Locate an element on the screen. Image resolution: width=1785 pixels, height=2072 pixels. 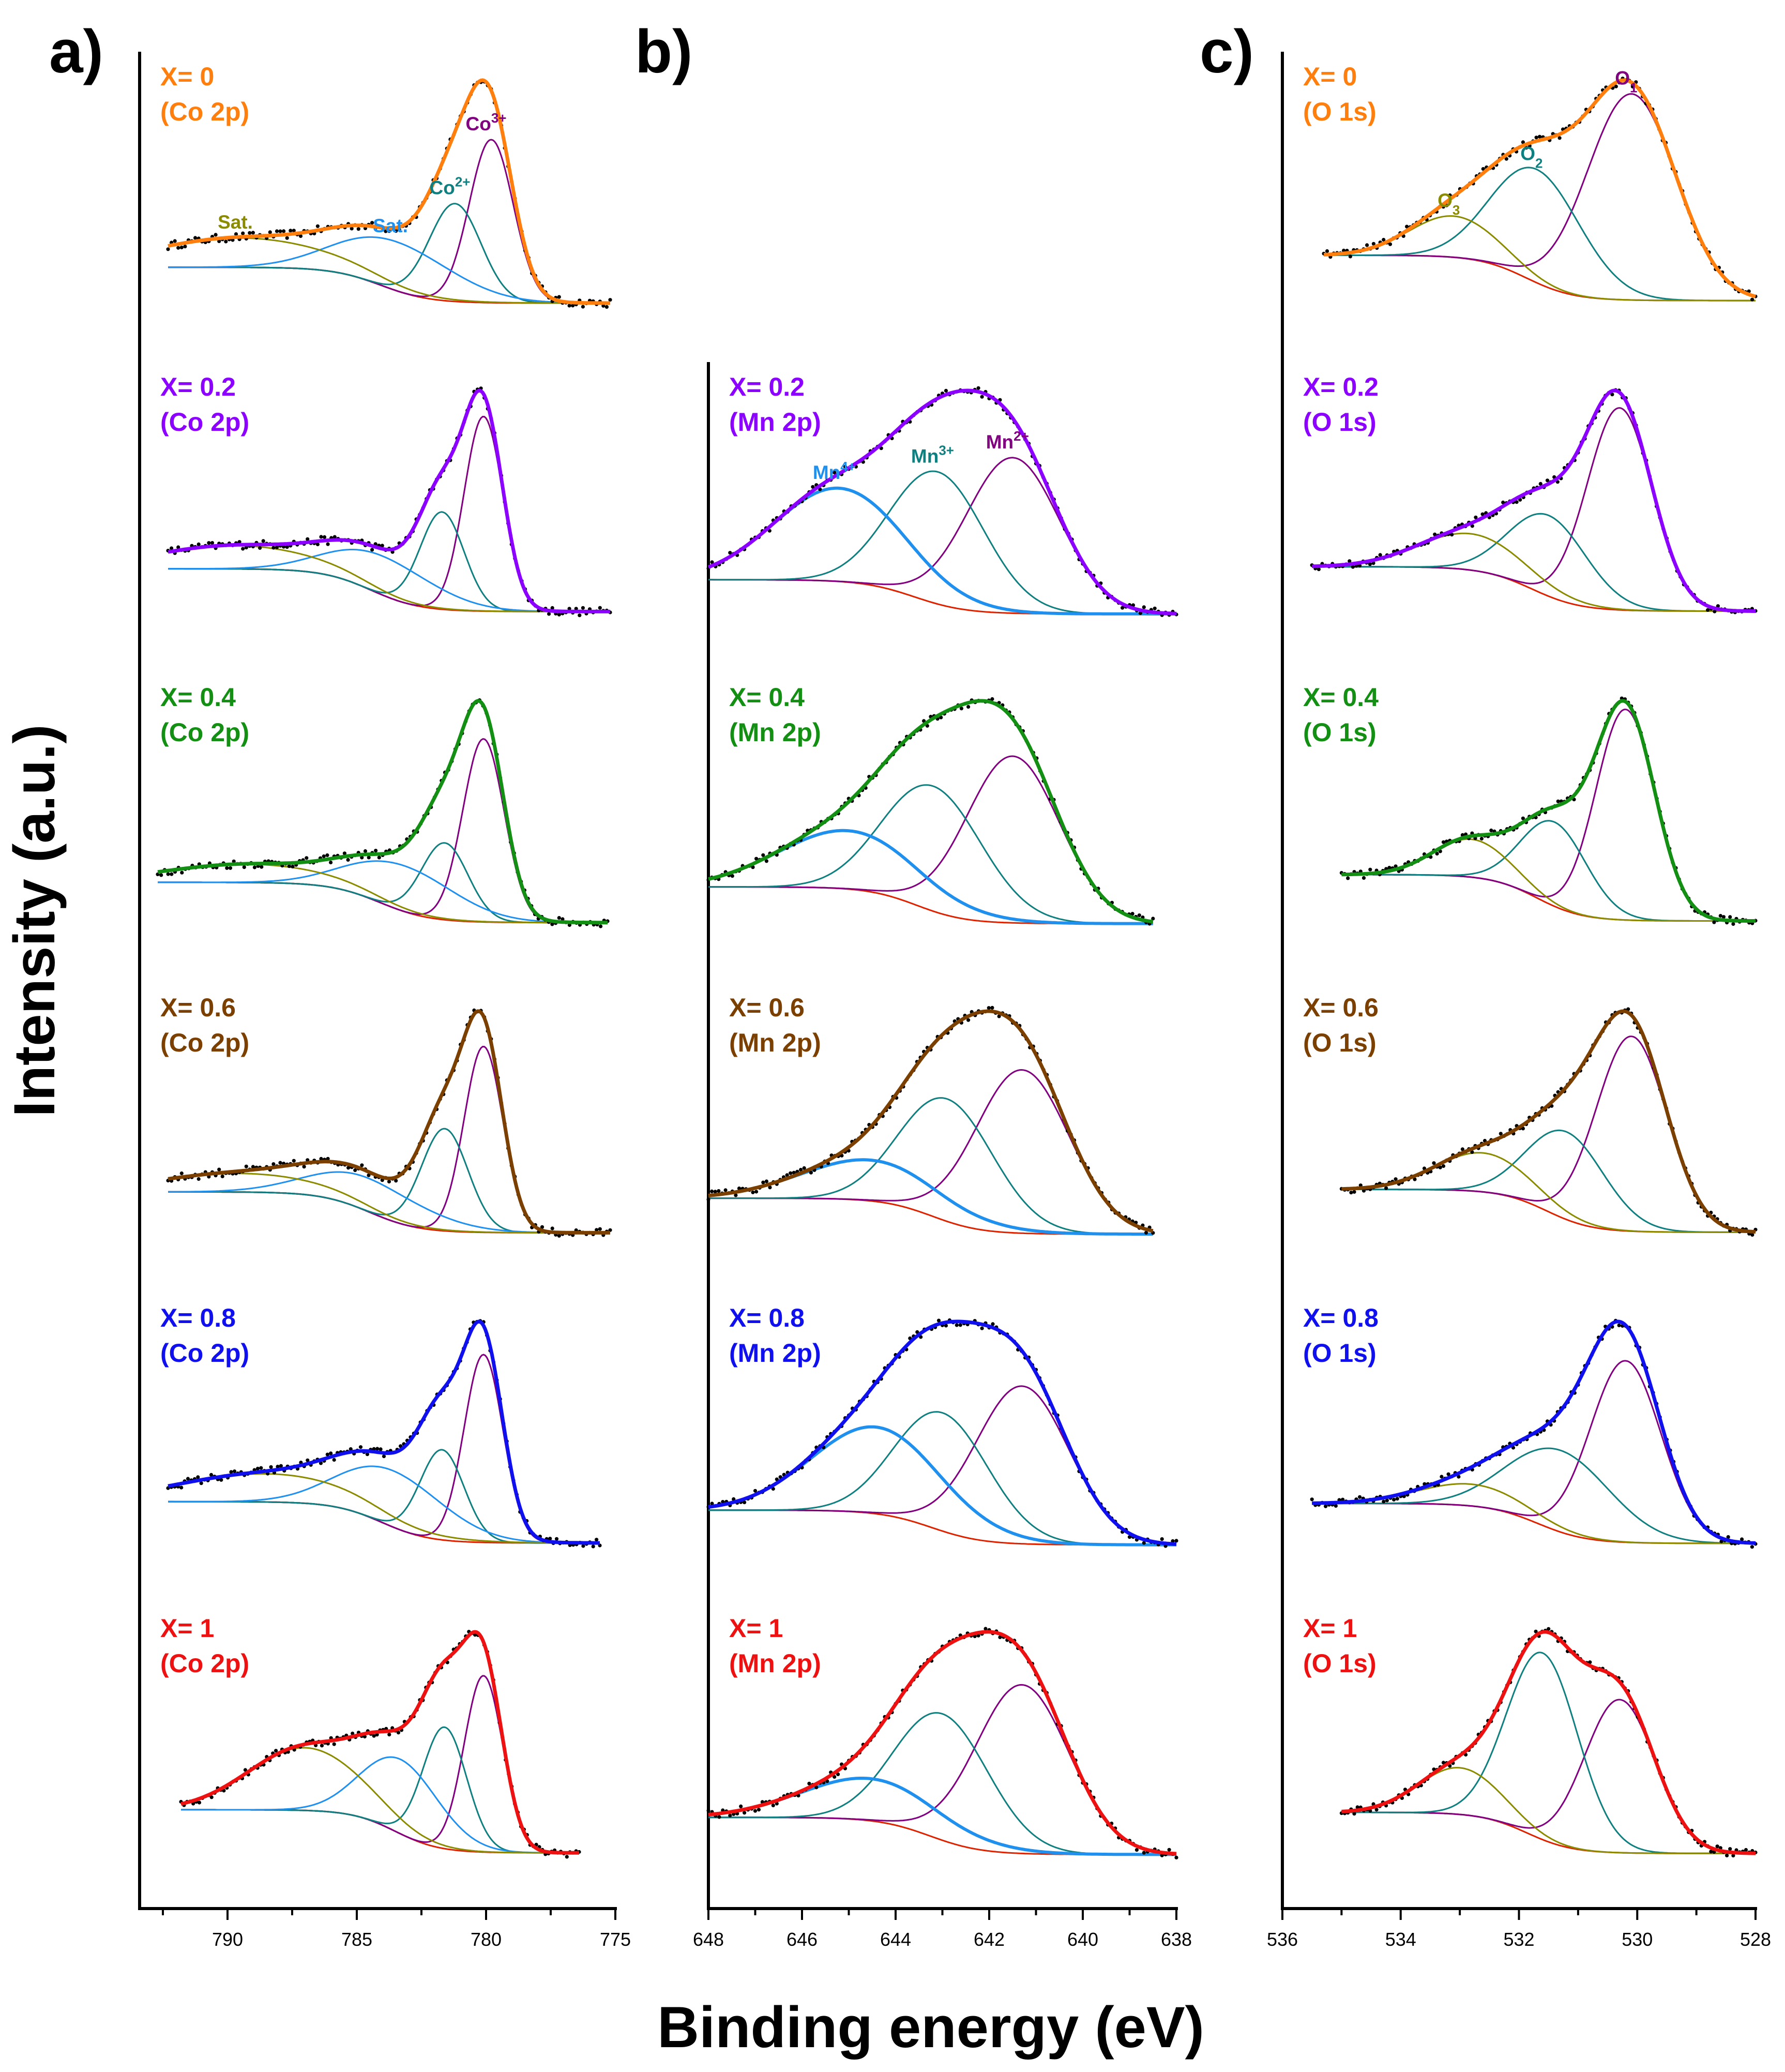
peak-label: O1 is located at coordinates (1626, 82).